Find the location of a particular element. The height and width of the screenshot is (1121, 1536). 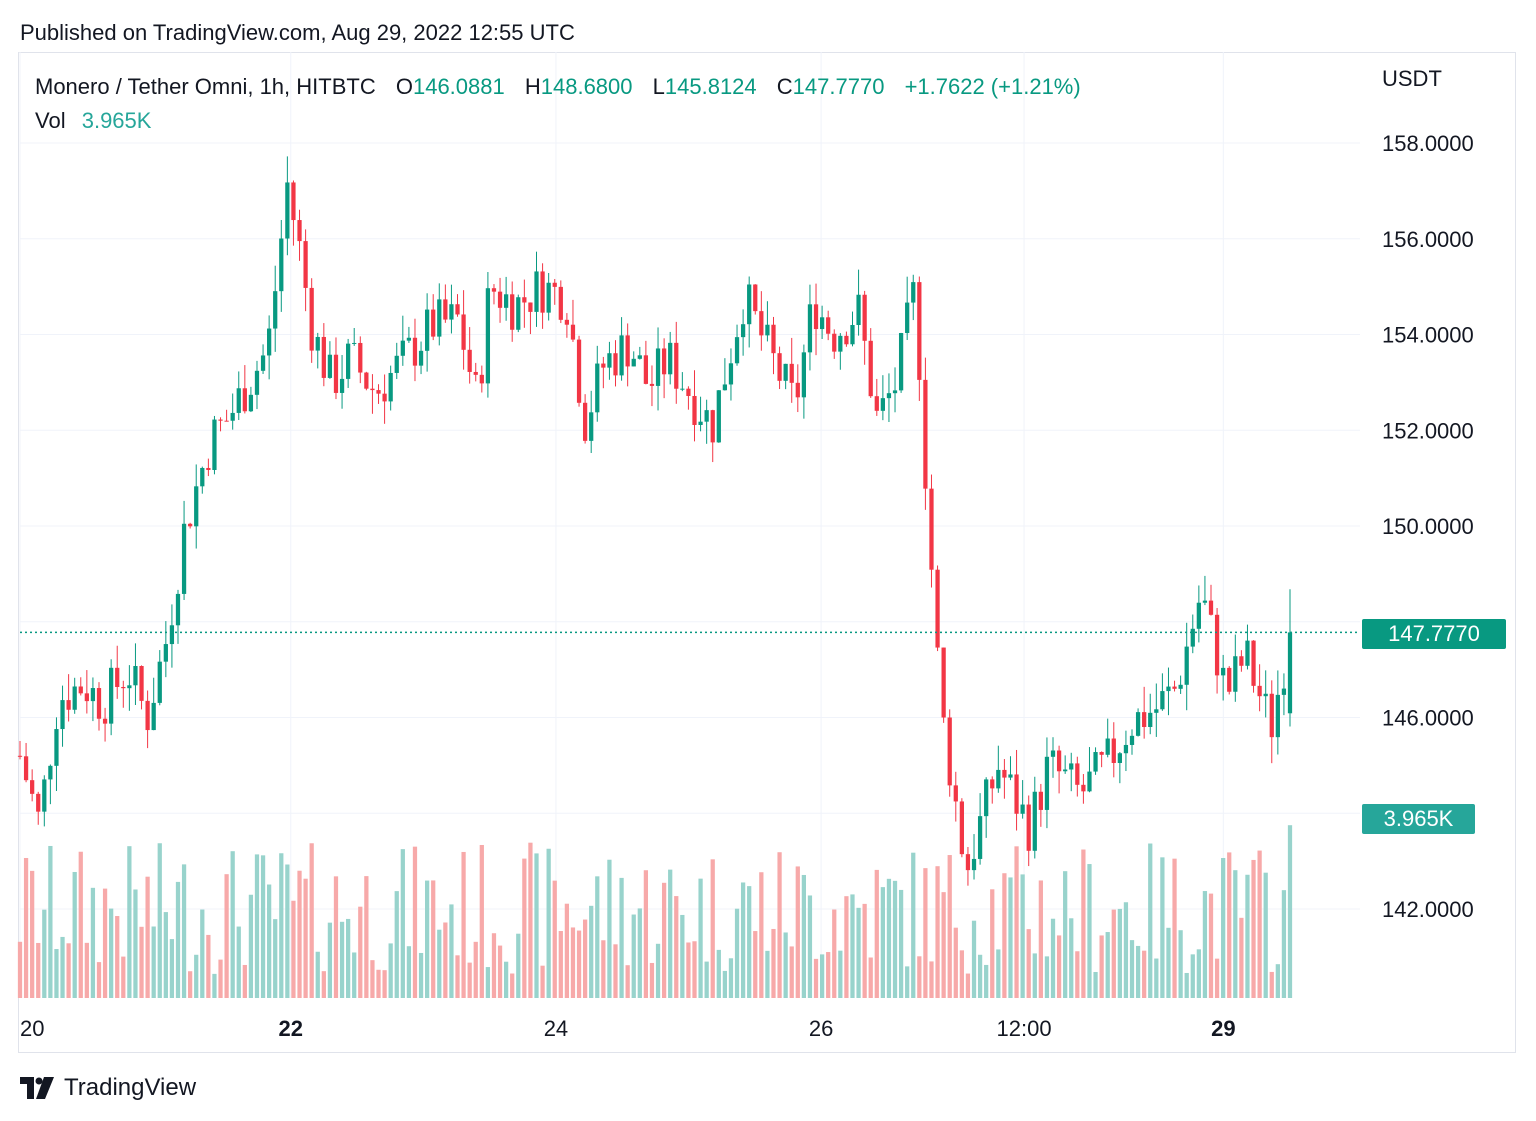

currency-unit: USDT is located at coordinates (1412, 78).